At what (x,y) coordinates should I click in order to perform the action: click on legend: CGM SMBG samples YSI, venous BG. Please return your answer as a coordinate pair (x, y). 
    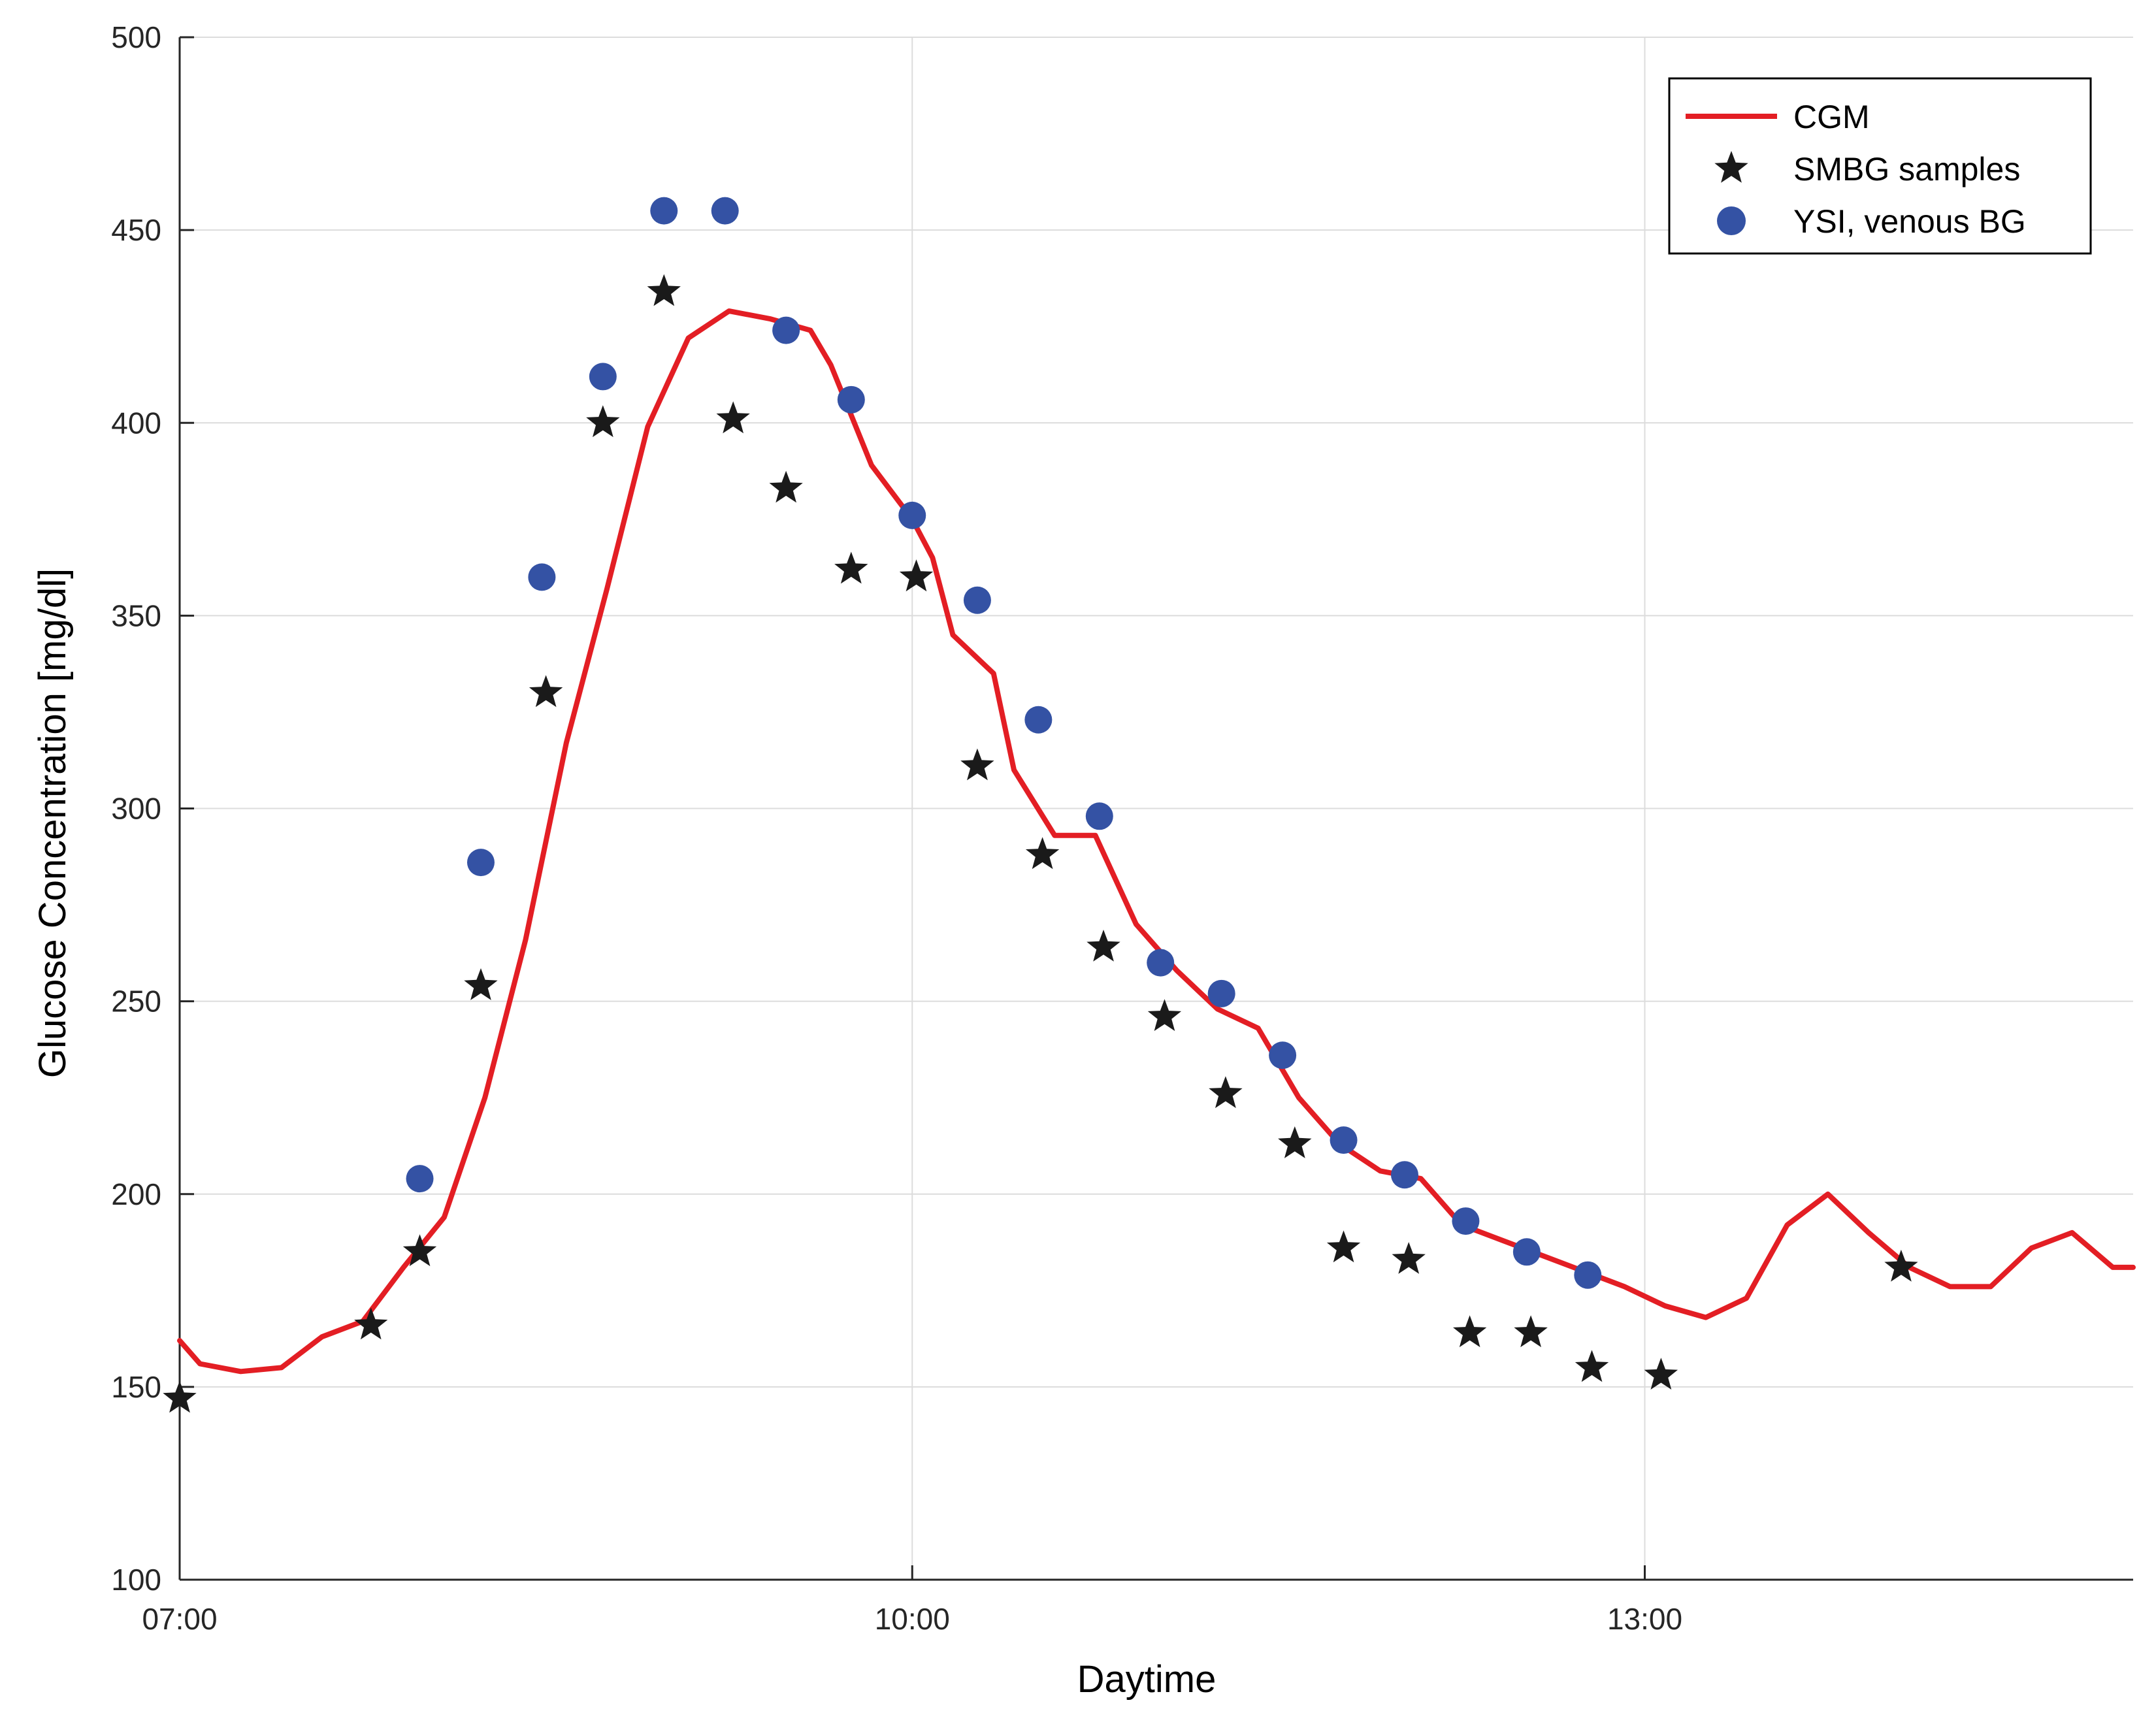
    Looking at the image, I should click on (1880, 166).